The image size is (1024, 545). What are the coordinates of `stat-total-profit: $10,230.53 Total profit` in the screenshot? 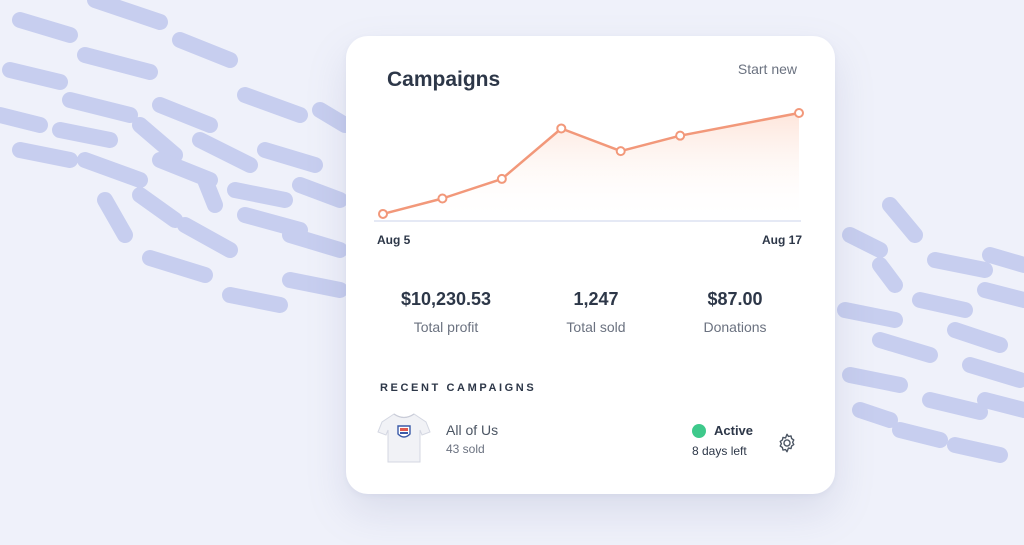 It's located at (446, 312).